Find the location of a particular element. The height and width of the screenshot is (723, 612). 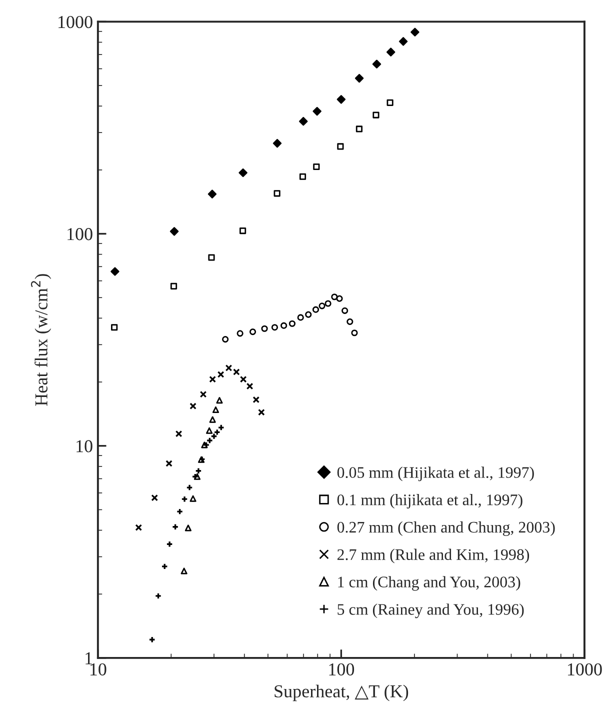

y-axis-title: Heat flux (w/cm$^{2}$) is located at coordinates (41, 340).